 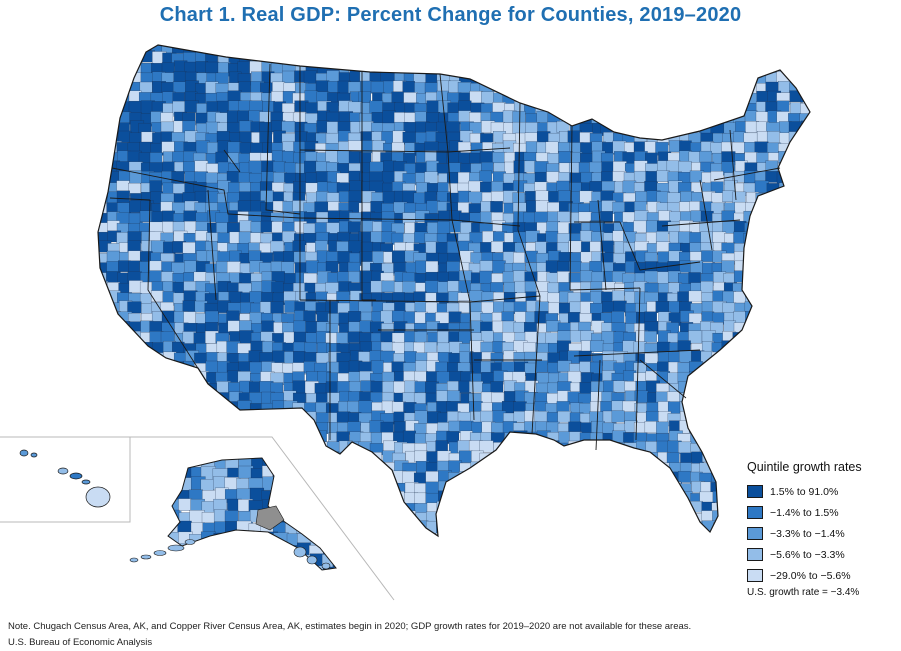 What do you see at coordinates (34, 455) in the screenshot?
I see `hawaii-island` at bounding box center [34, 455].